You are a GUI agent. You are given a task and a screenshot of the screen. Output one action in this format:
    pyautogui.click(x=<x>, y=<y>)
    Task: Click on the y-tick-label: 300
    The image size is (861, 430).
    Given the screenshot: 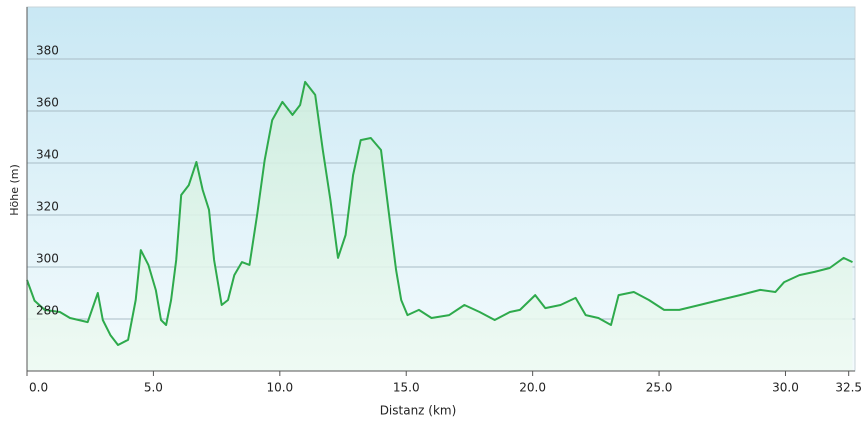 What is the action you would take?
    pyautogui.click(x=47, y=259)
    